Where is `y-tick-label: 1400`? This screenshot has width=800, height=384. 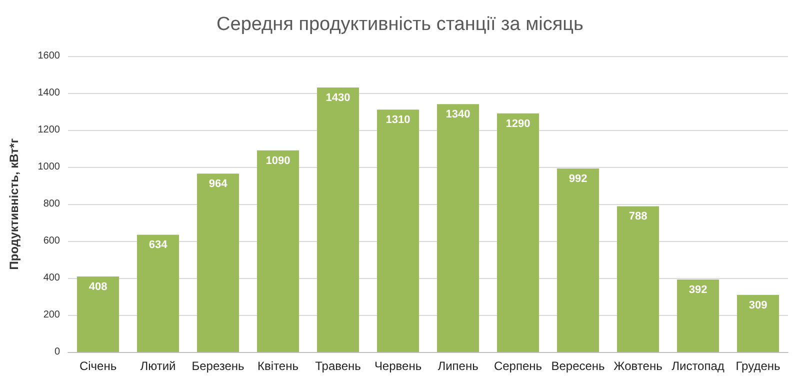 y-tick-label: 1400 is located at coordinates (49, 93).